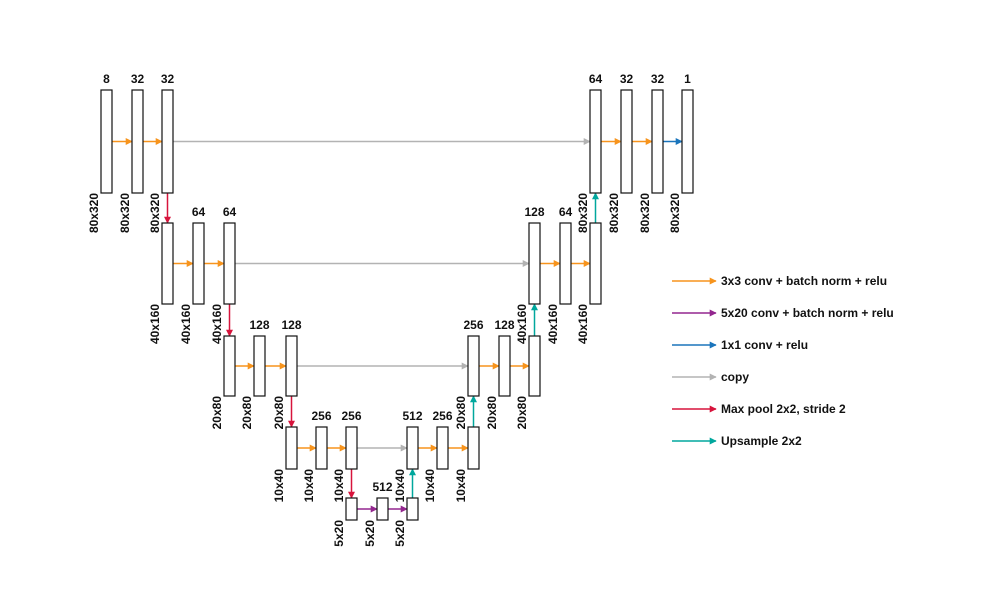 The width and height of the screenshot is (982, 609). I want to click on block-e4a: 10x40, so click(285, 464).